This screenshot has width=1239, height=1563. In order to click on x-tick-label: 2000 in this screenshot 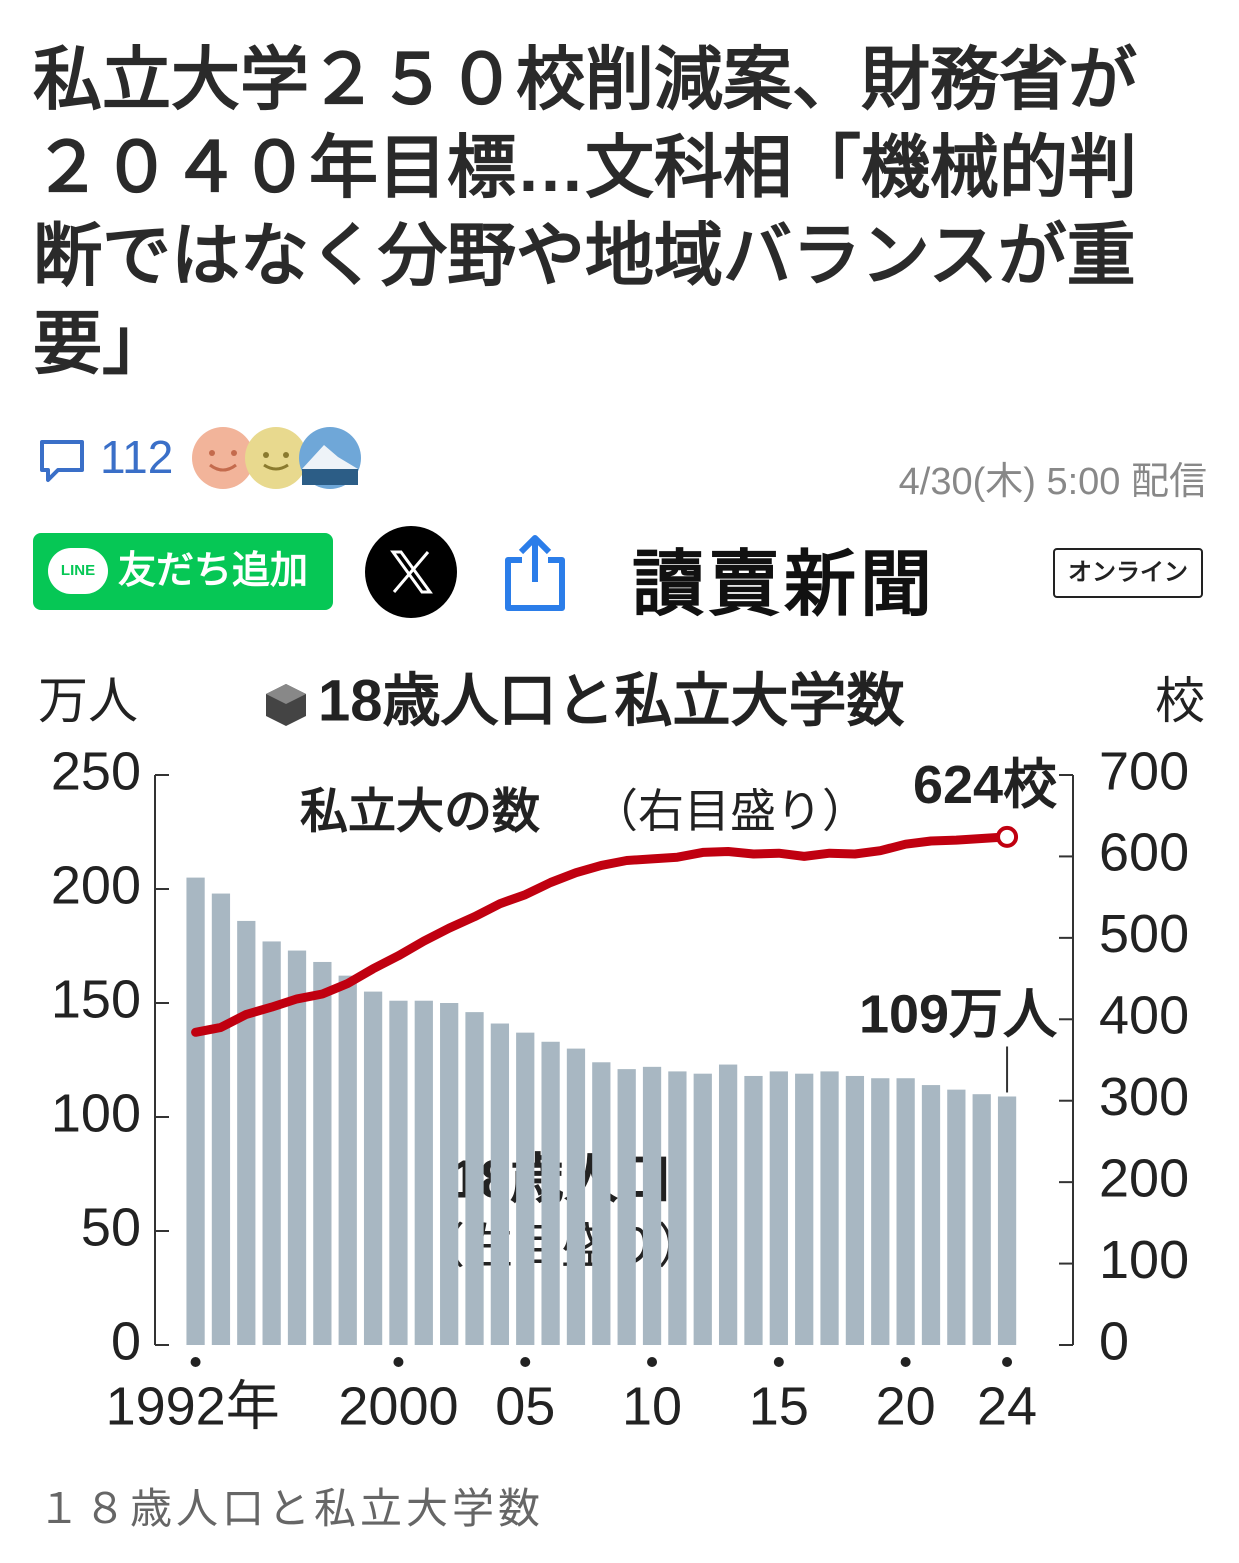, I will do `click(398, 1406)`.